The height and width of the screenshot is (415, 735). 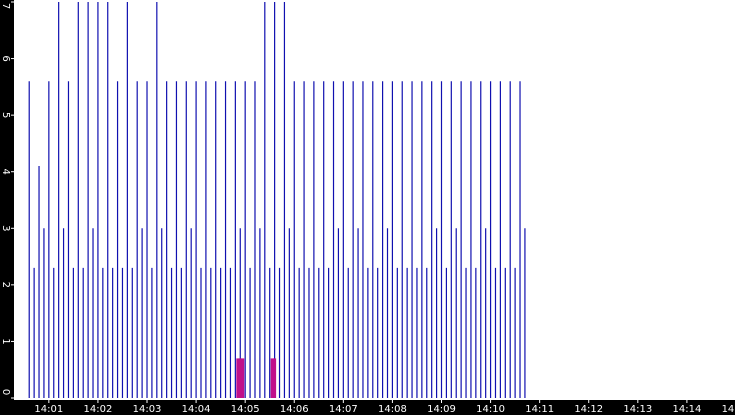 I want to click on y-tick-label: 7, so click(x=5, y=6).